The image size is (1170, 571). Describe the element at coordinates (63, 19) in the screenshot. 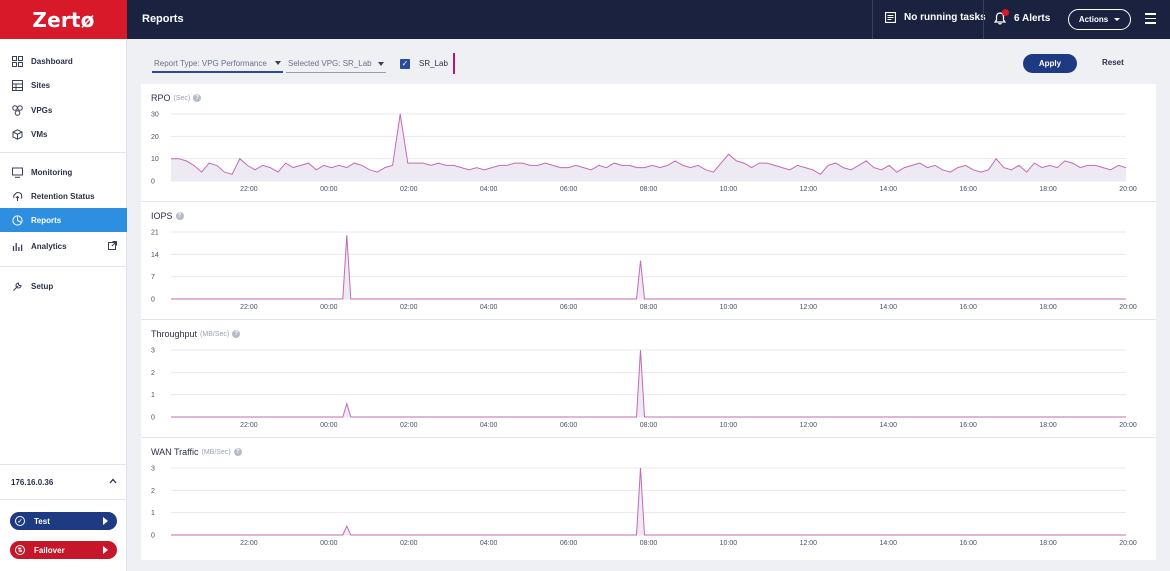

I see `zerto-logo: Zertø` at that location.